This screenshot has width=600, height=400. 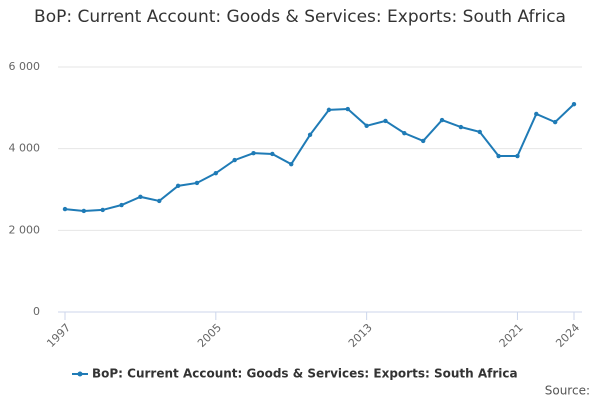 I want to click on x-tick-label: 2013, so click(x=360, y=335).